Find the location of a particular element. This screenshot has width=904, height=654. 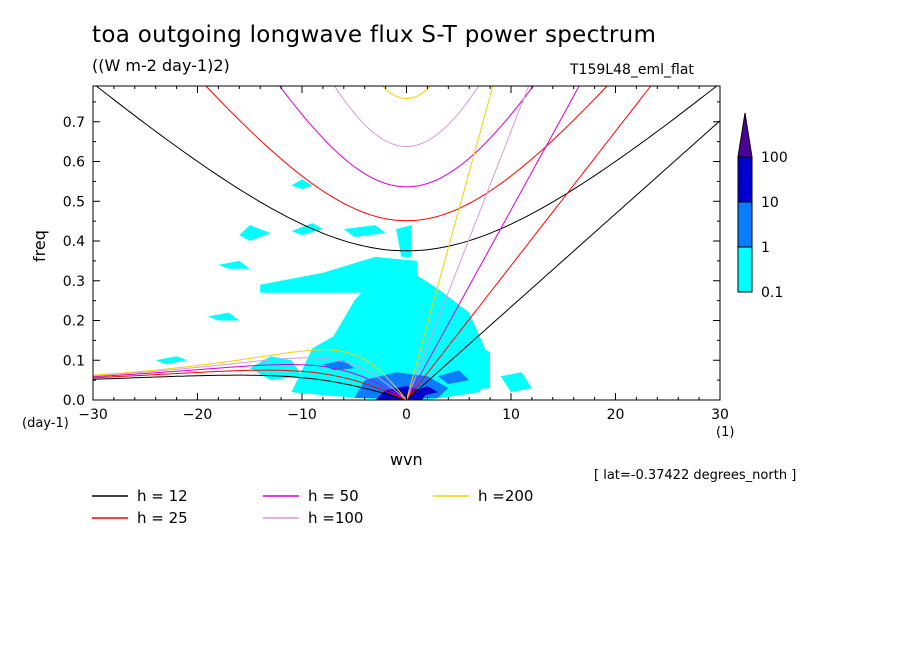

colorbar-label: 0.1 is located at coordinates (772, 293).